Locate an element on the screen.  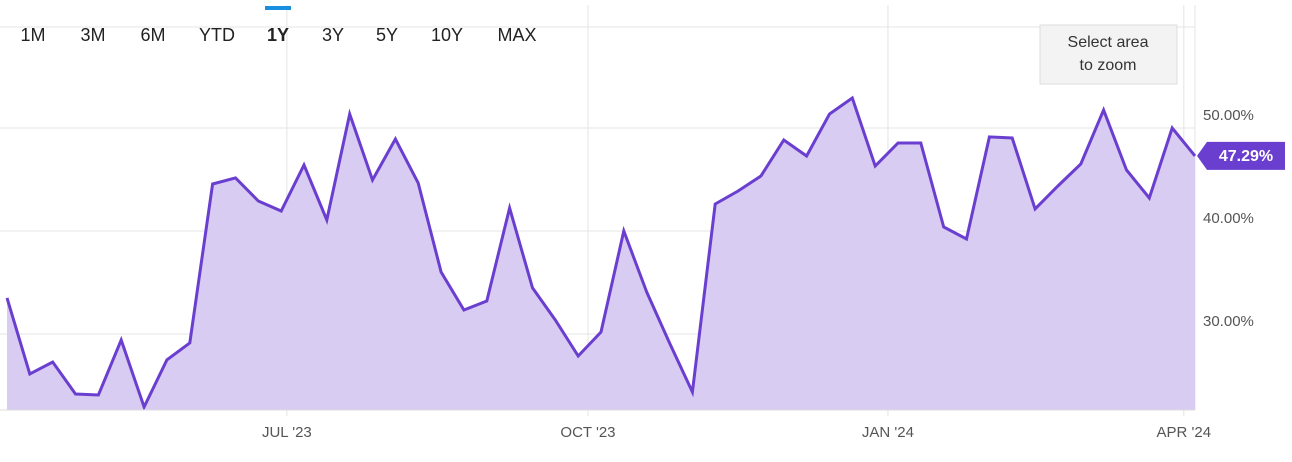
y-tick-label: 40.00% is located at coordinates (1228, 218).